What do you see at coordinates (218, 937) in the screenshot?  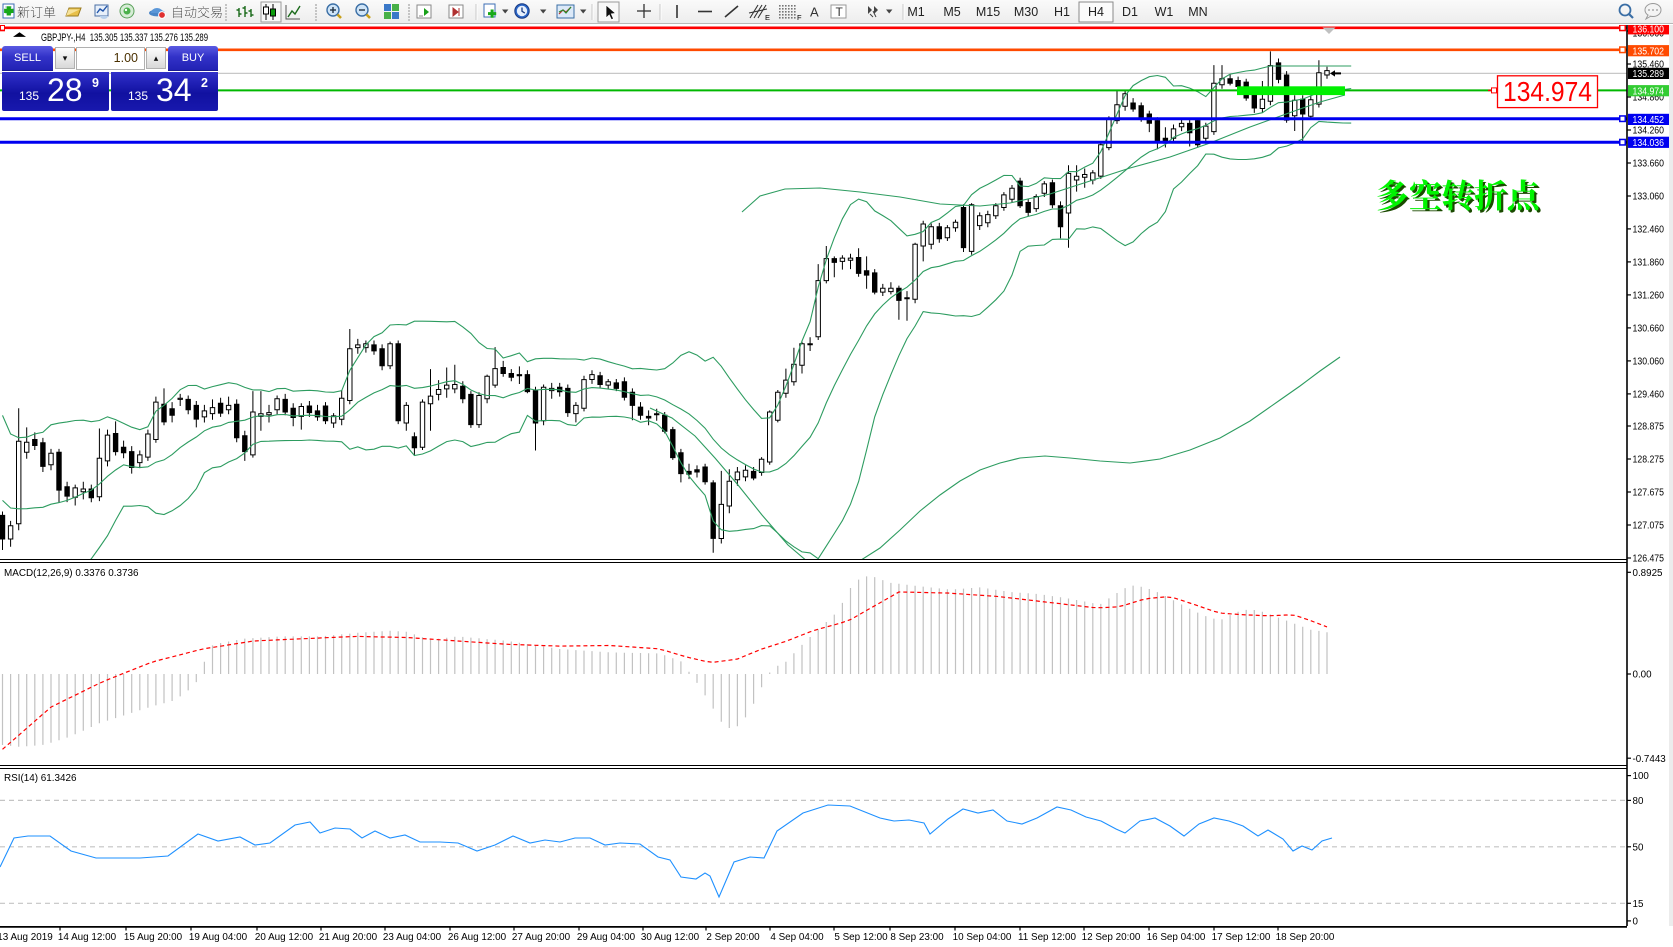 I see `svg-text: 19 Aug 04:00` at bounding box center [218, 937].